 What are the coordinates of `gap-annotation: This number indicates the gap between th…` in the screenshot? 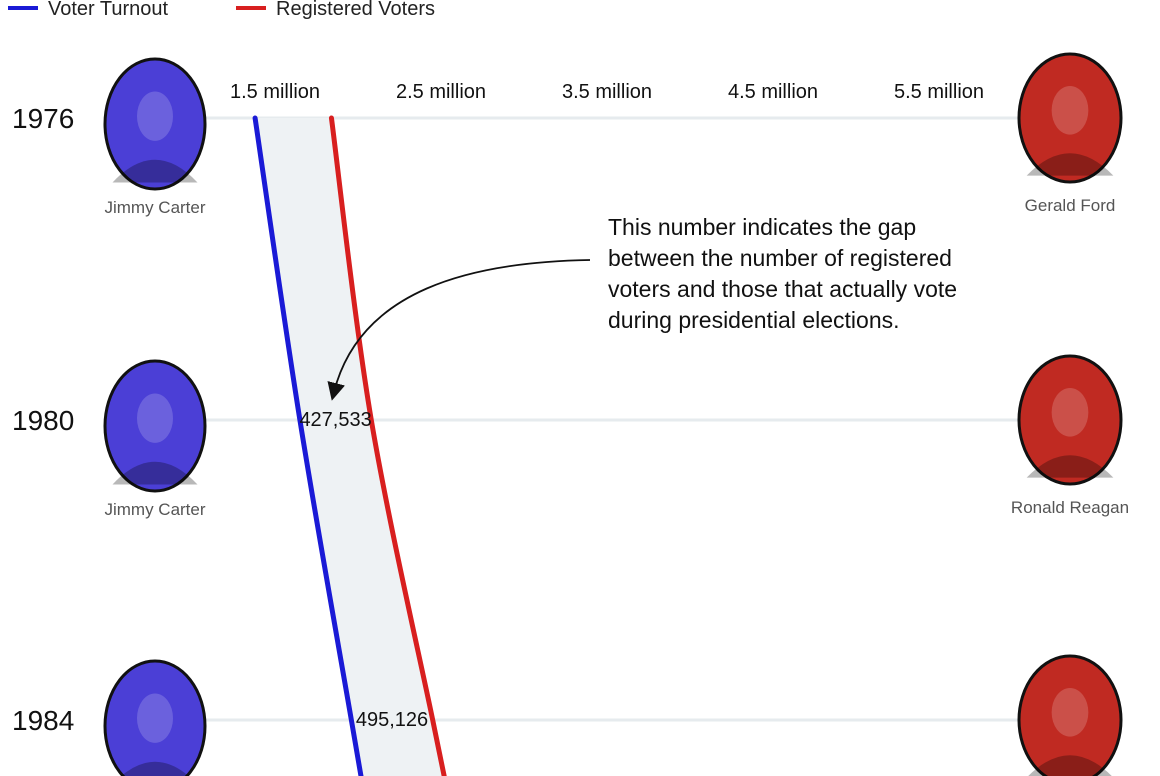 It's located at (642, 307).